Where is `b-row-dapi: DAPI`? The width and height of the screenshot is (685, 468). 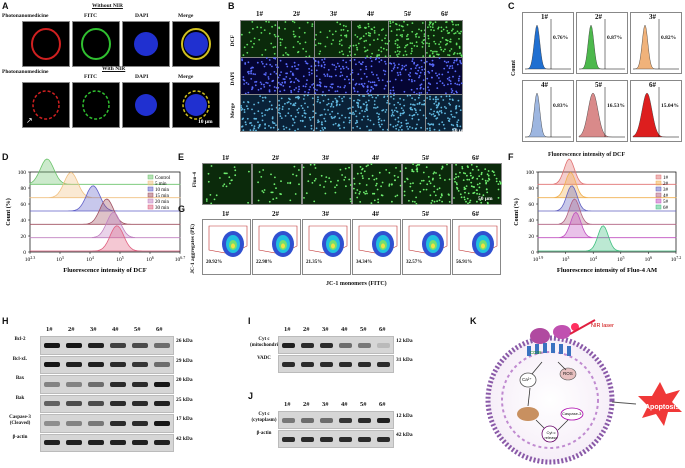
b-row-dapi: DAPI is located at coordinates (233, 79).